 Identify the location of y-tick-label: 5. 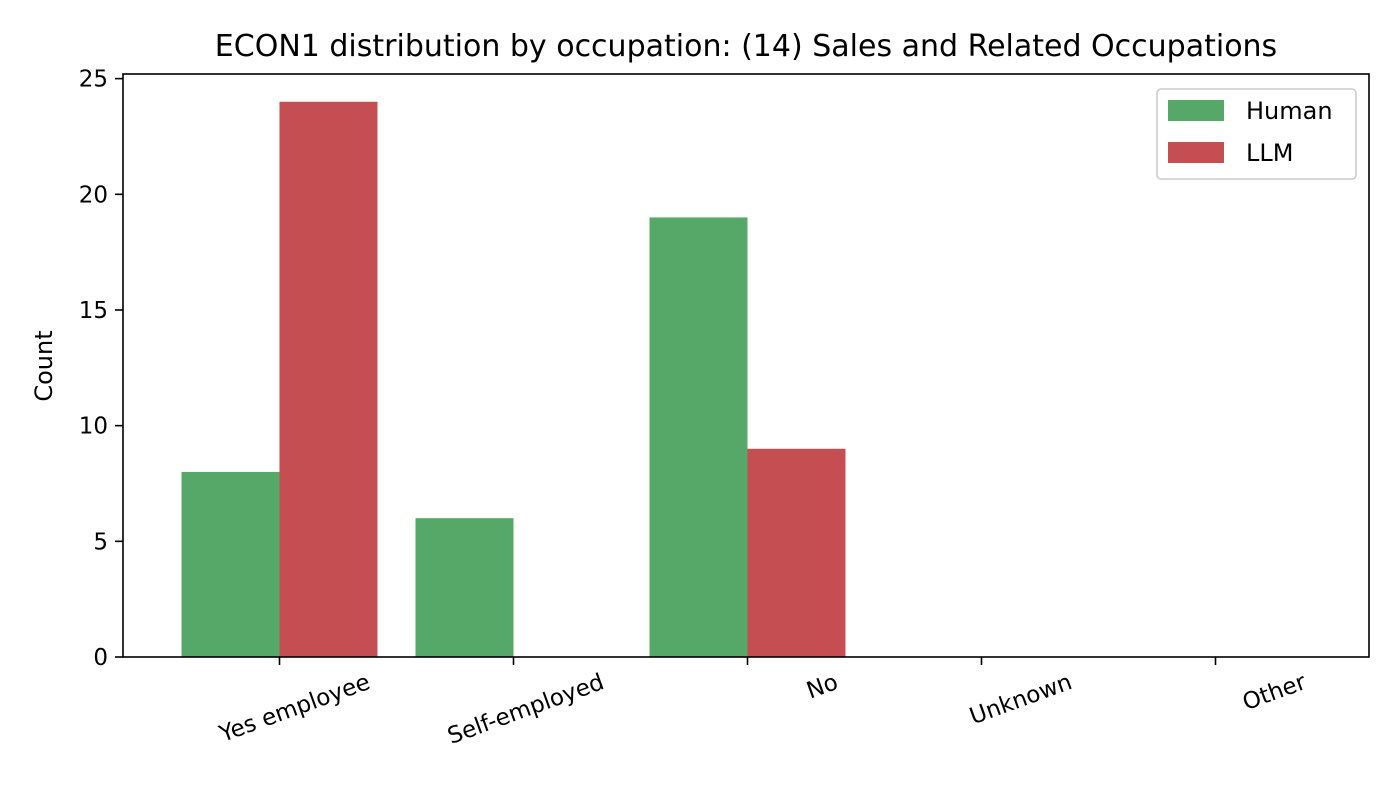
(100, 542).